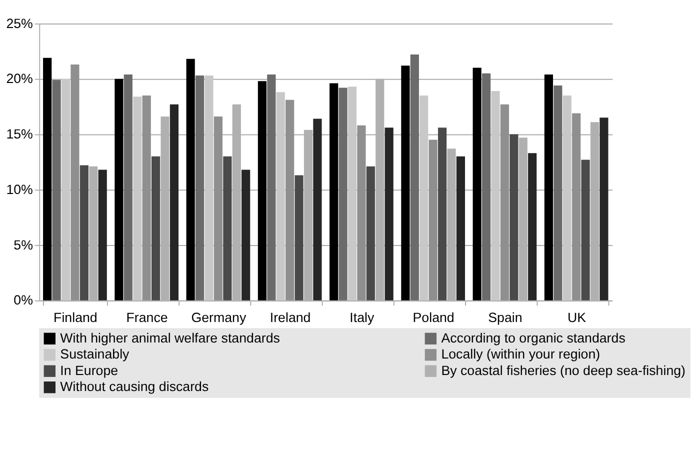 The width and height of the screenshot is (700, 450). Describe the element at coordinates (170, 338) in the screenshot. I see `legend-label: With higher animal welfare standards` at that location.